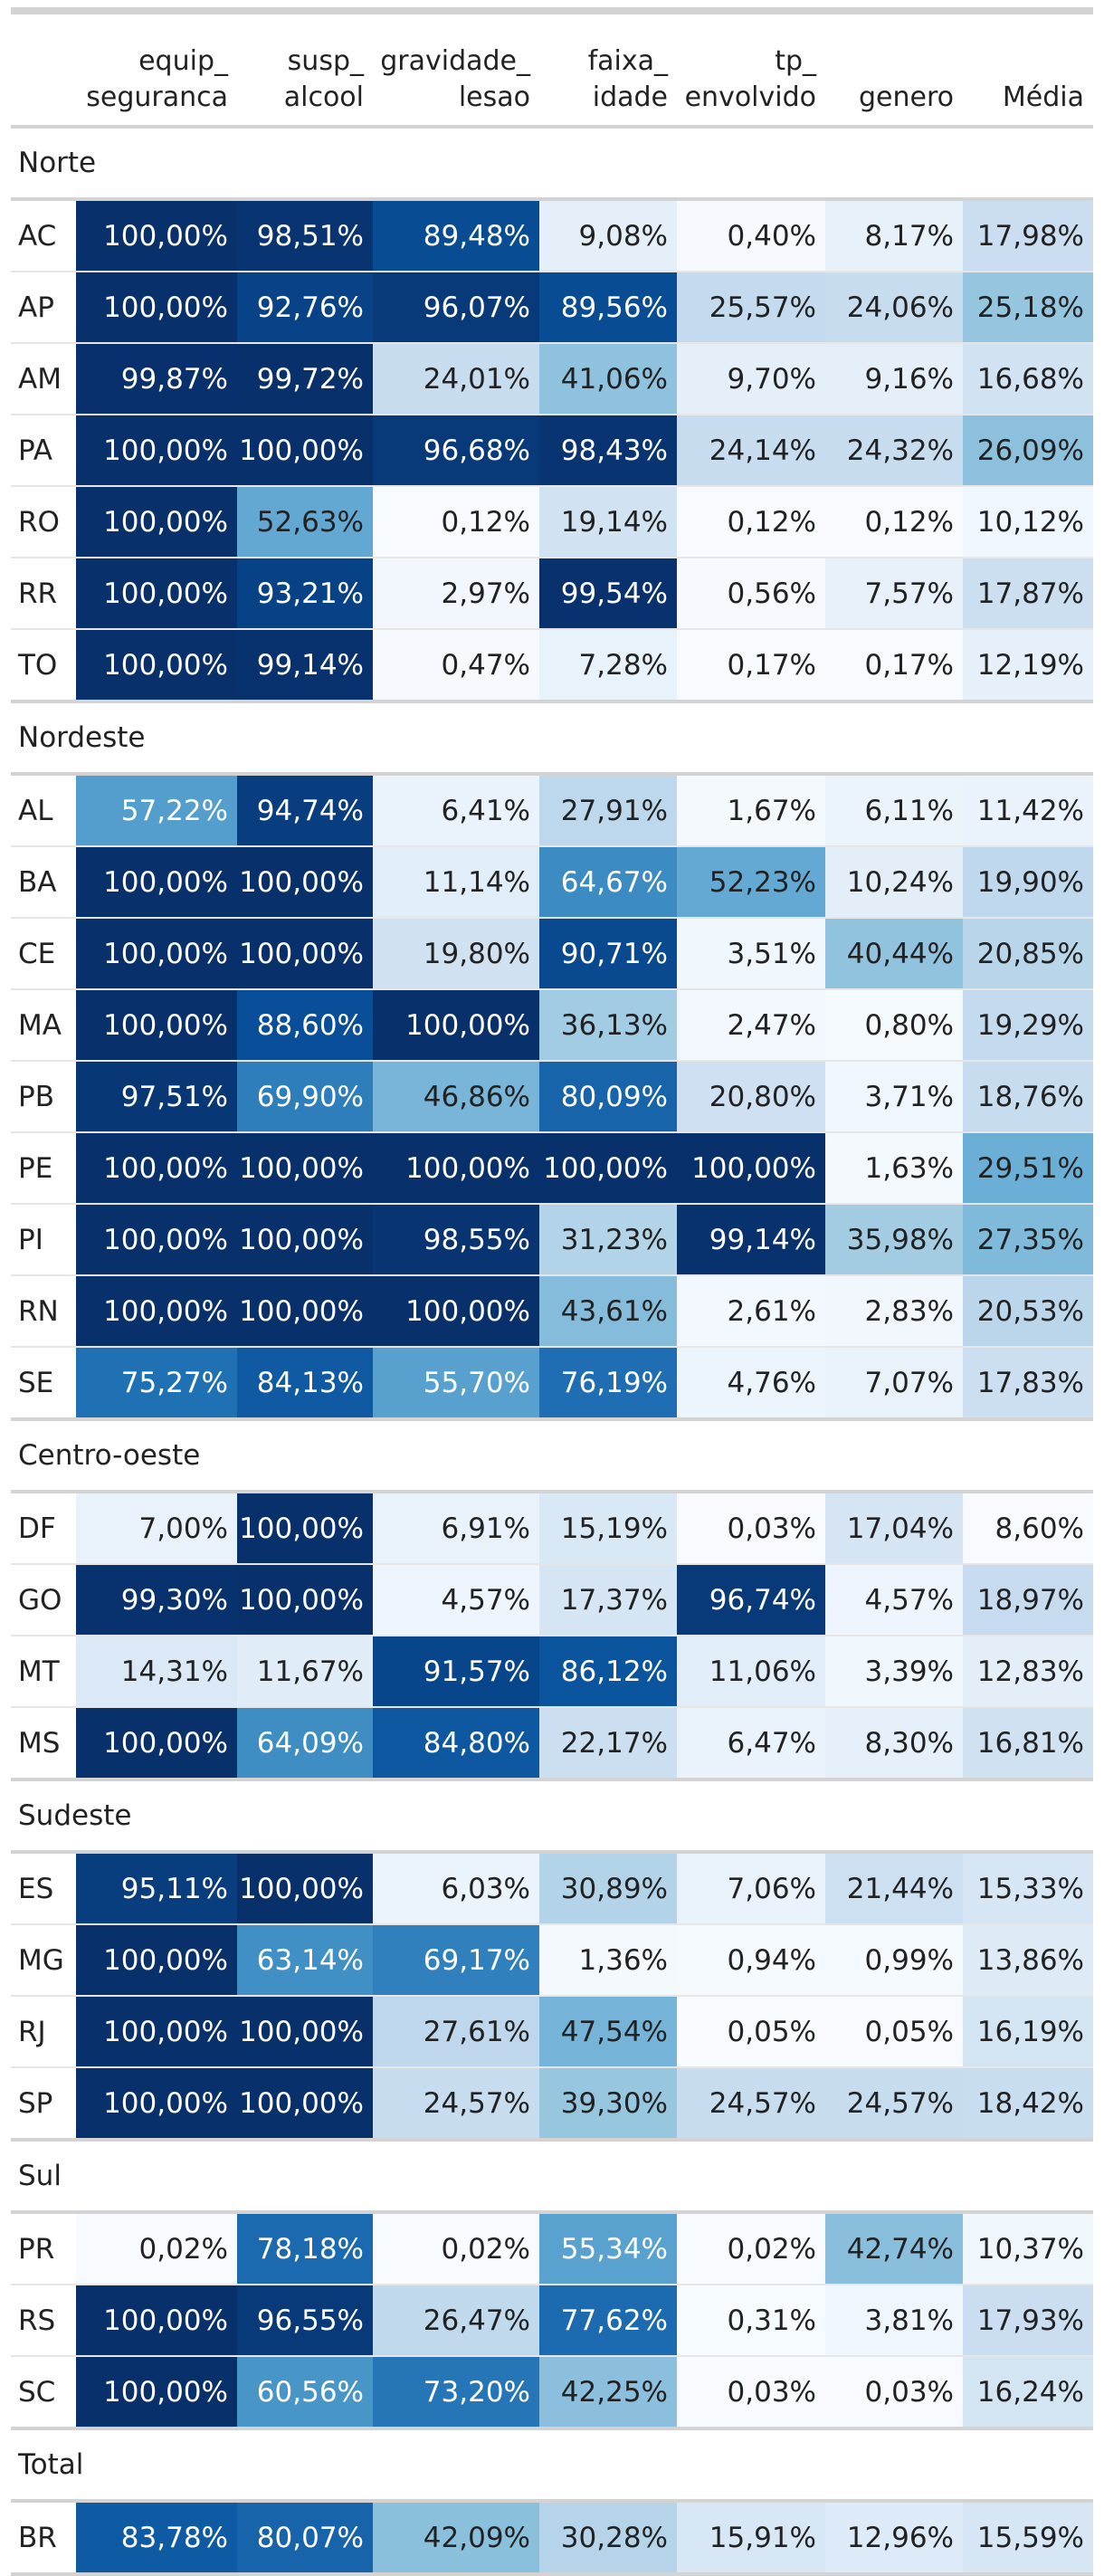  I want to click on cell-grav: 42,09%, so click(456, 2538).